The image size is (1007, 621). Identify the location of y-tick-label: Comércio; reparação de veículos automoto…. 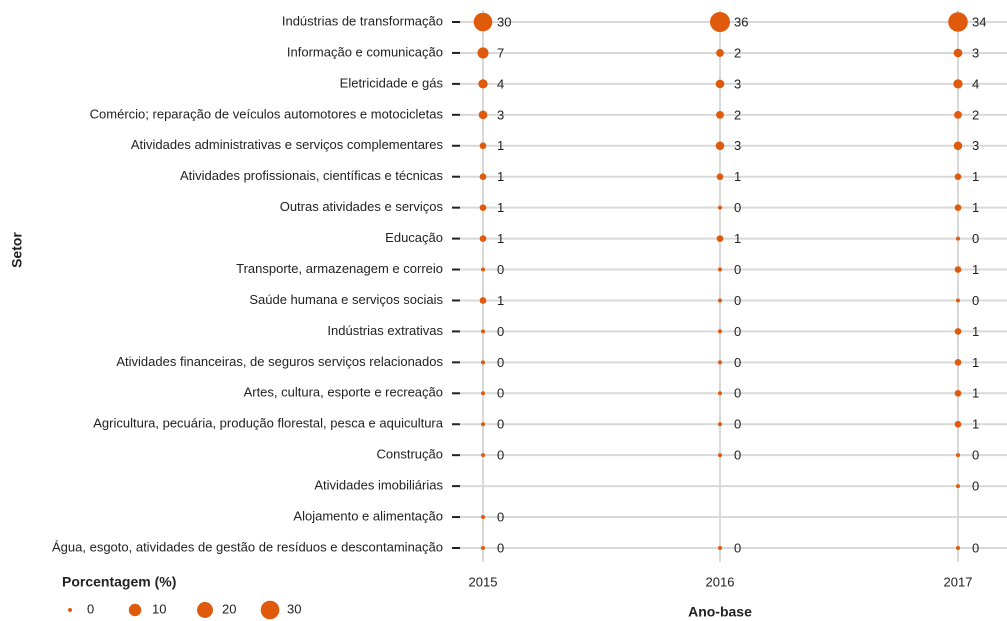
(267, 113).